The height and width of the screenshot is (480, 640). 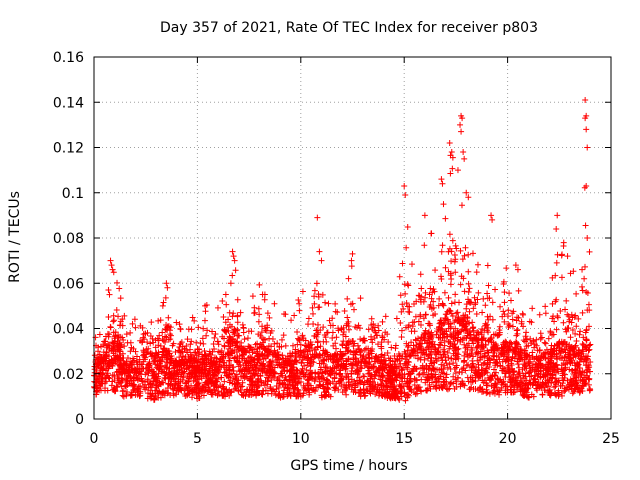 I want to click on data-point-peak, so click(x=321, y=260).